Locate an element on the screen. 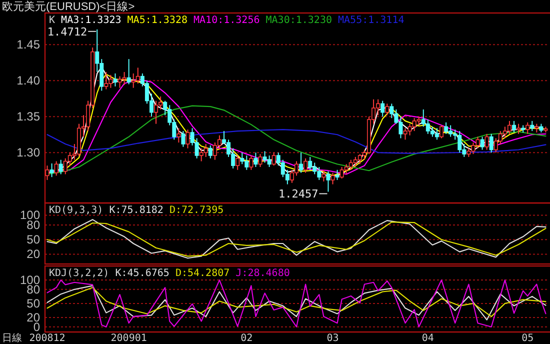 The height and width of the screenshot is (344, 550). series-label: J:28.4680 is located at coordinates (263, 273).